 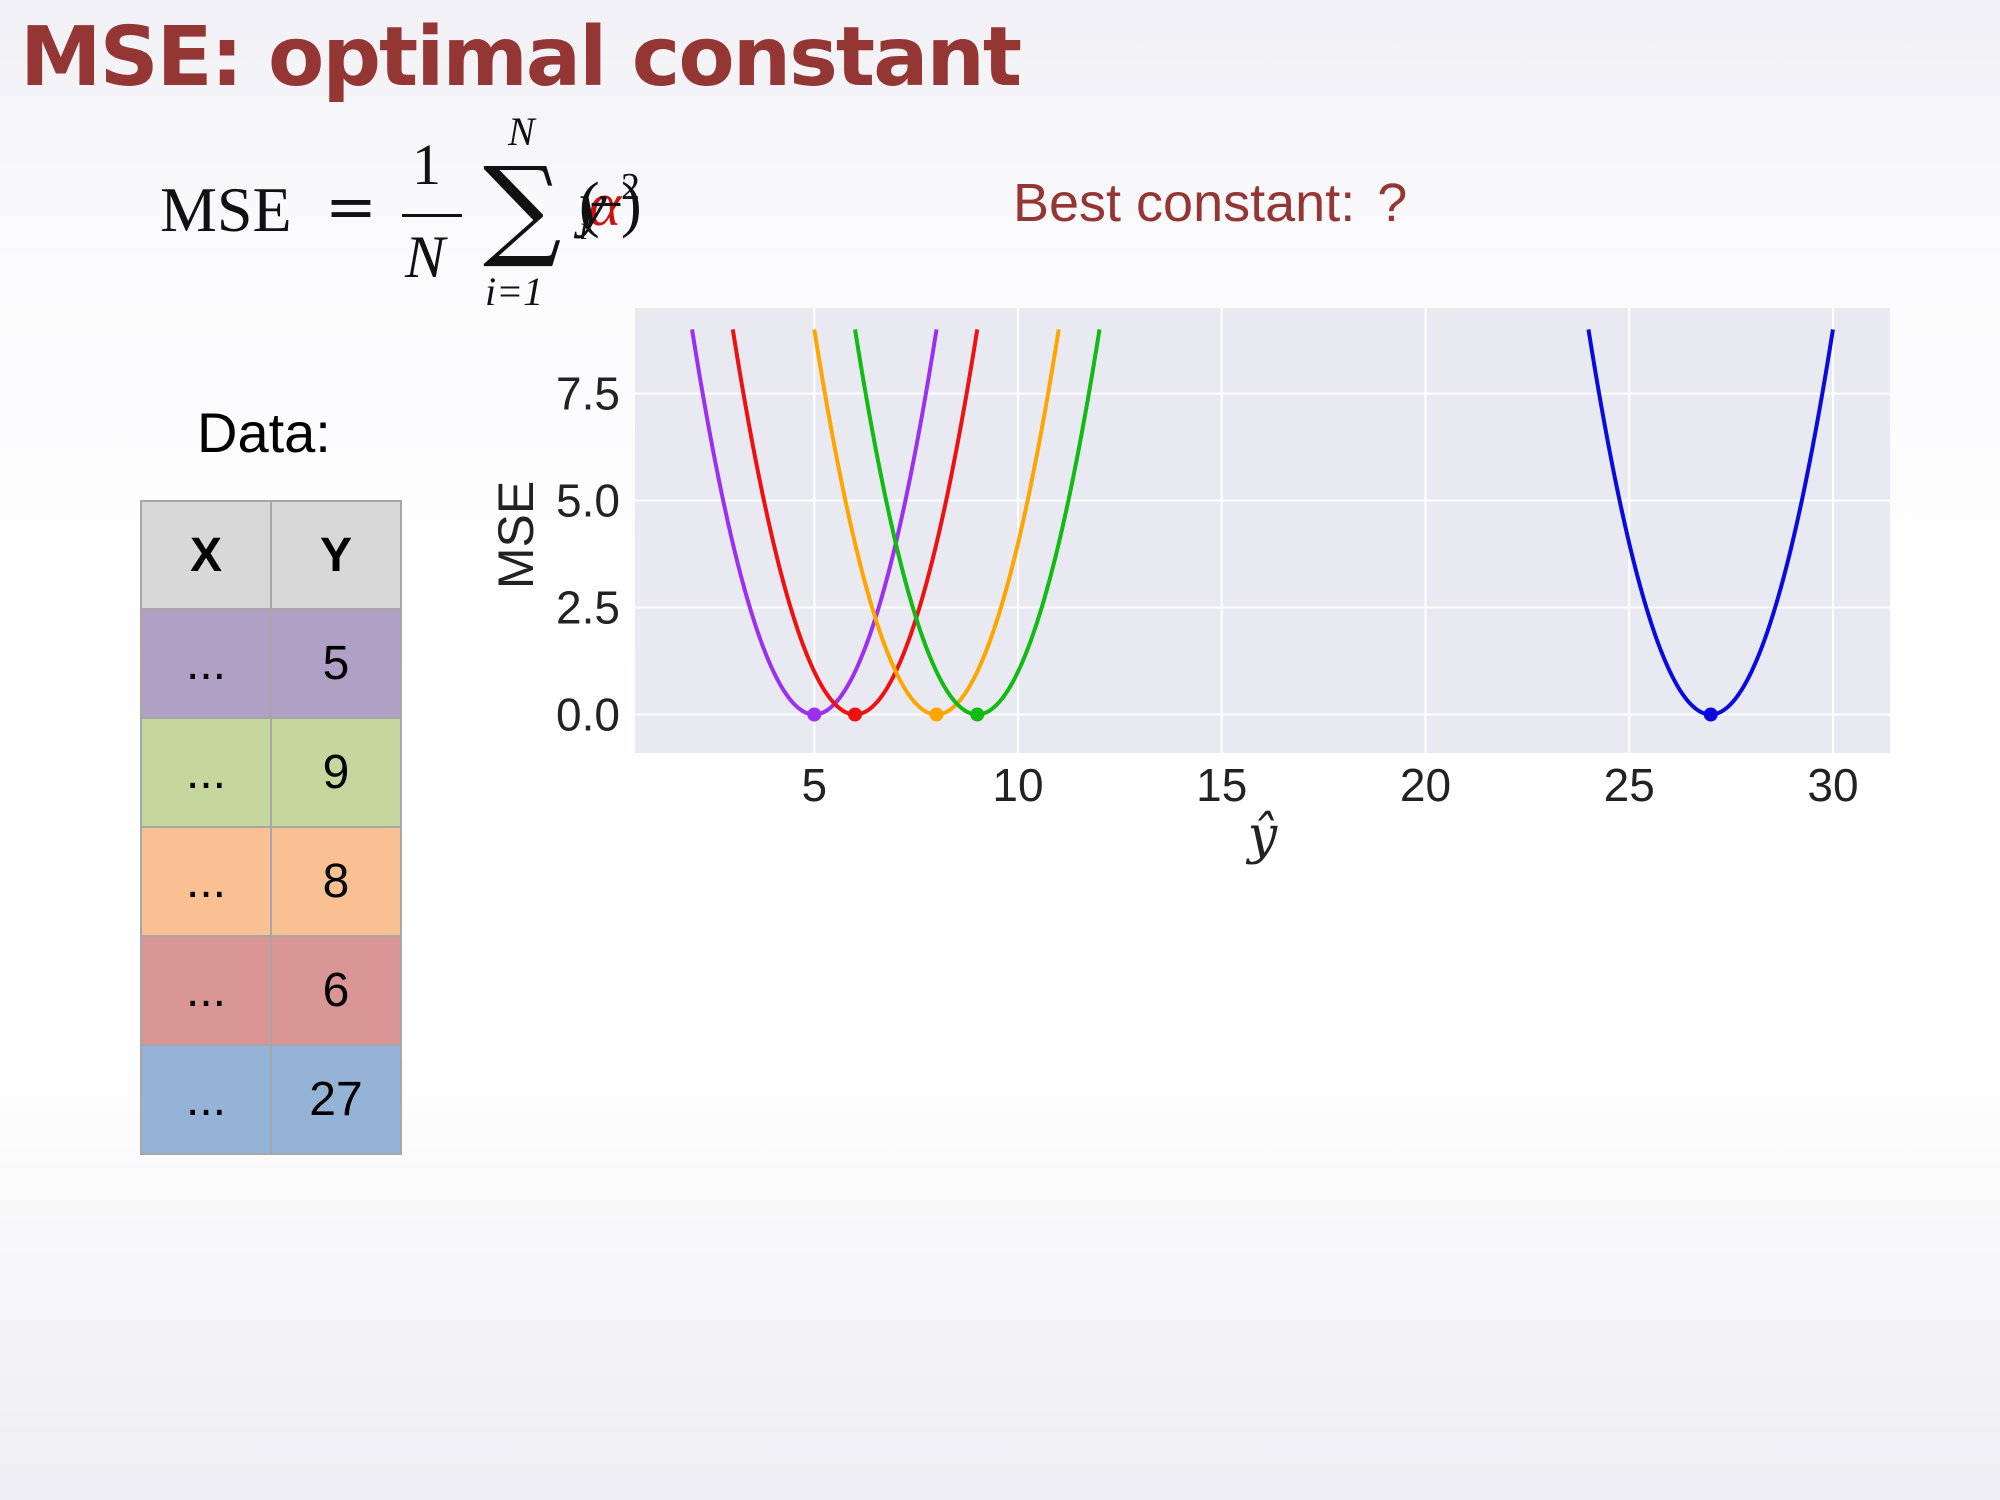 I want to click on y-tick-label: 5.0, so click(x=588, y=501).